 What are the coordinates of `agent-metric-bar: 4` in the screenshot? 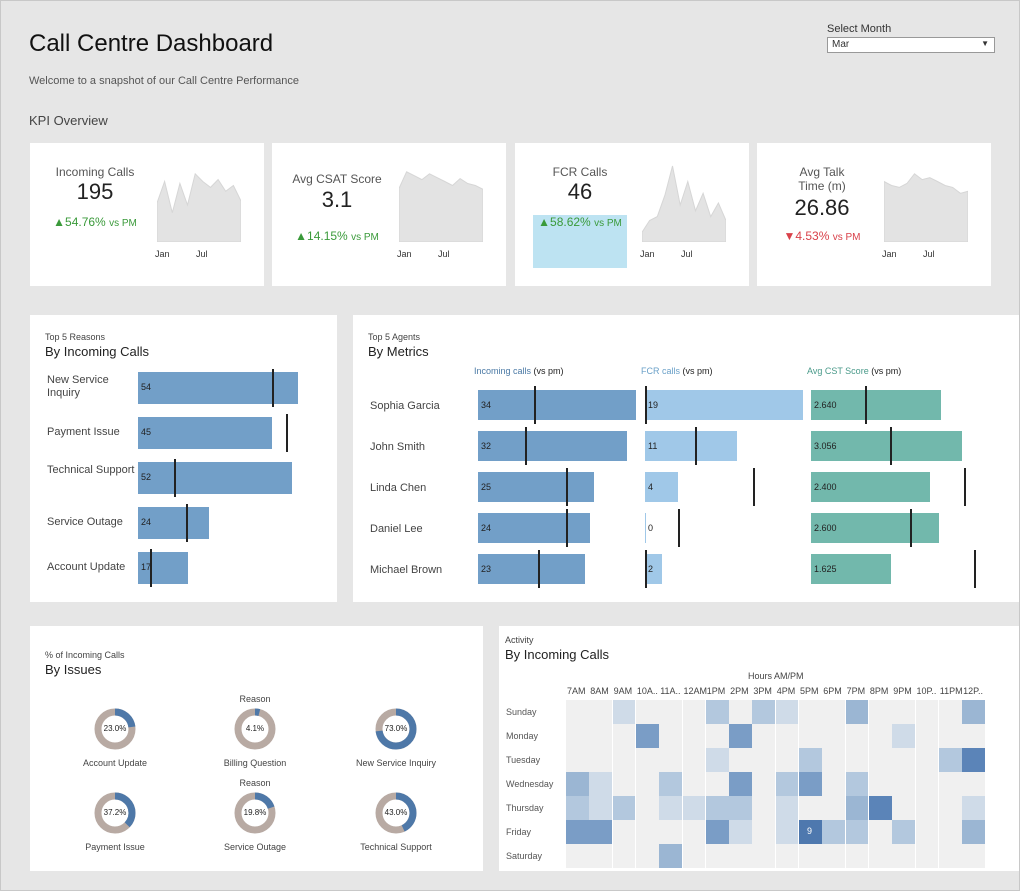 It's located at (662, 487).